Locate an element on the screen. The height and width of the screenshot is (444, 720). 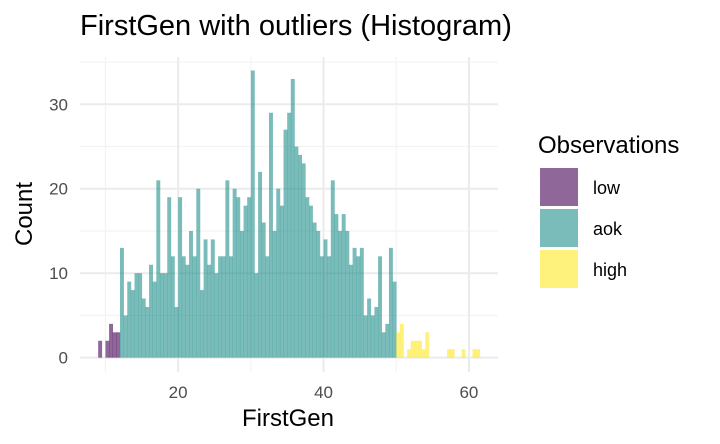
x-tick-label: 40 is located at coordinates (323, 392).